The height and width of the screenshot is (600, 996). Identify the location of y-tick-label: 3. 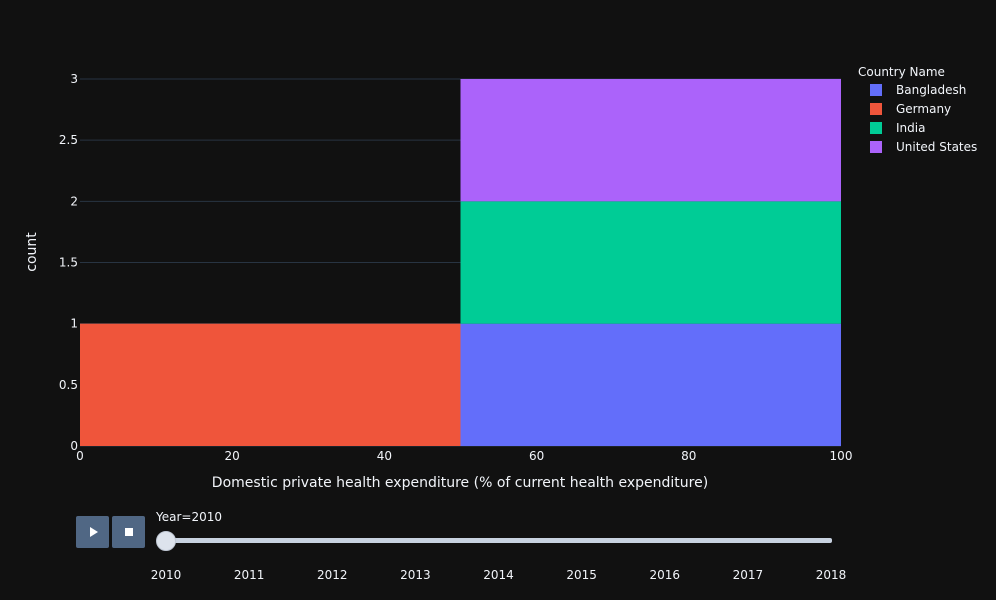
(74, 79).